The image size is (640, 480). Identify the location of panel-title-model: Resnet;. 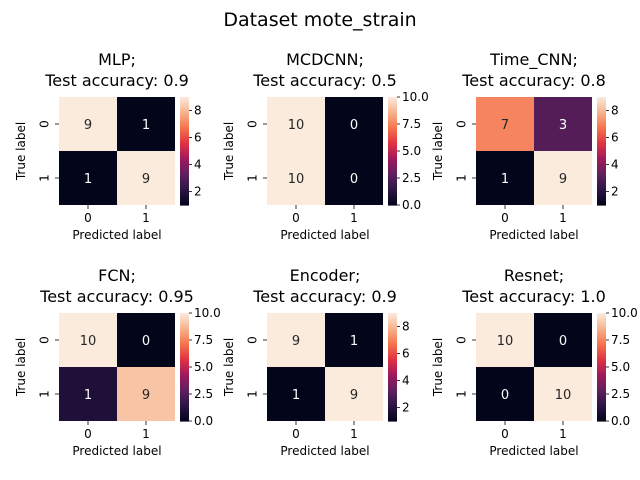
(534, 275).